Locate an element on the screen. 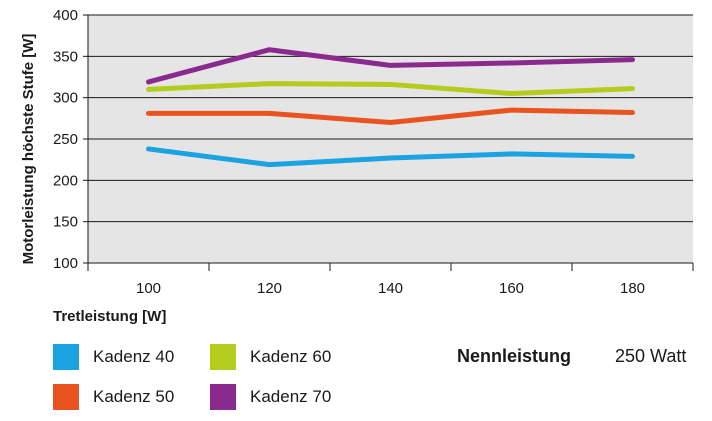  x-axis: 100 120 140 160 180 is located at coordinates (390, 279).